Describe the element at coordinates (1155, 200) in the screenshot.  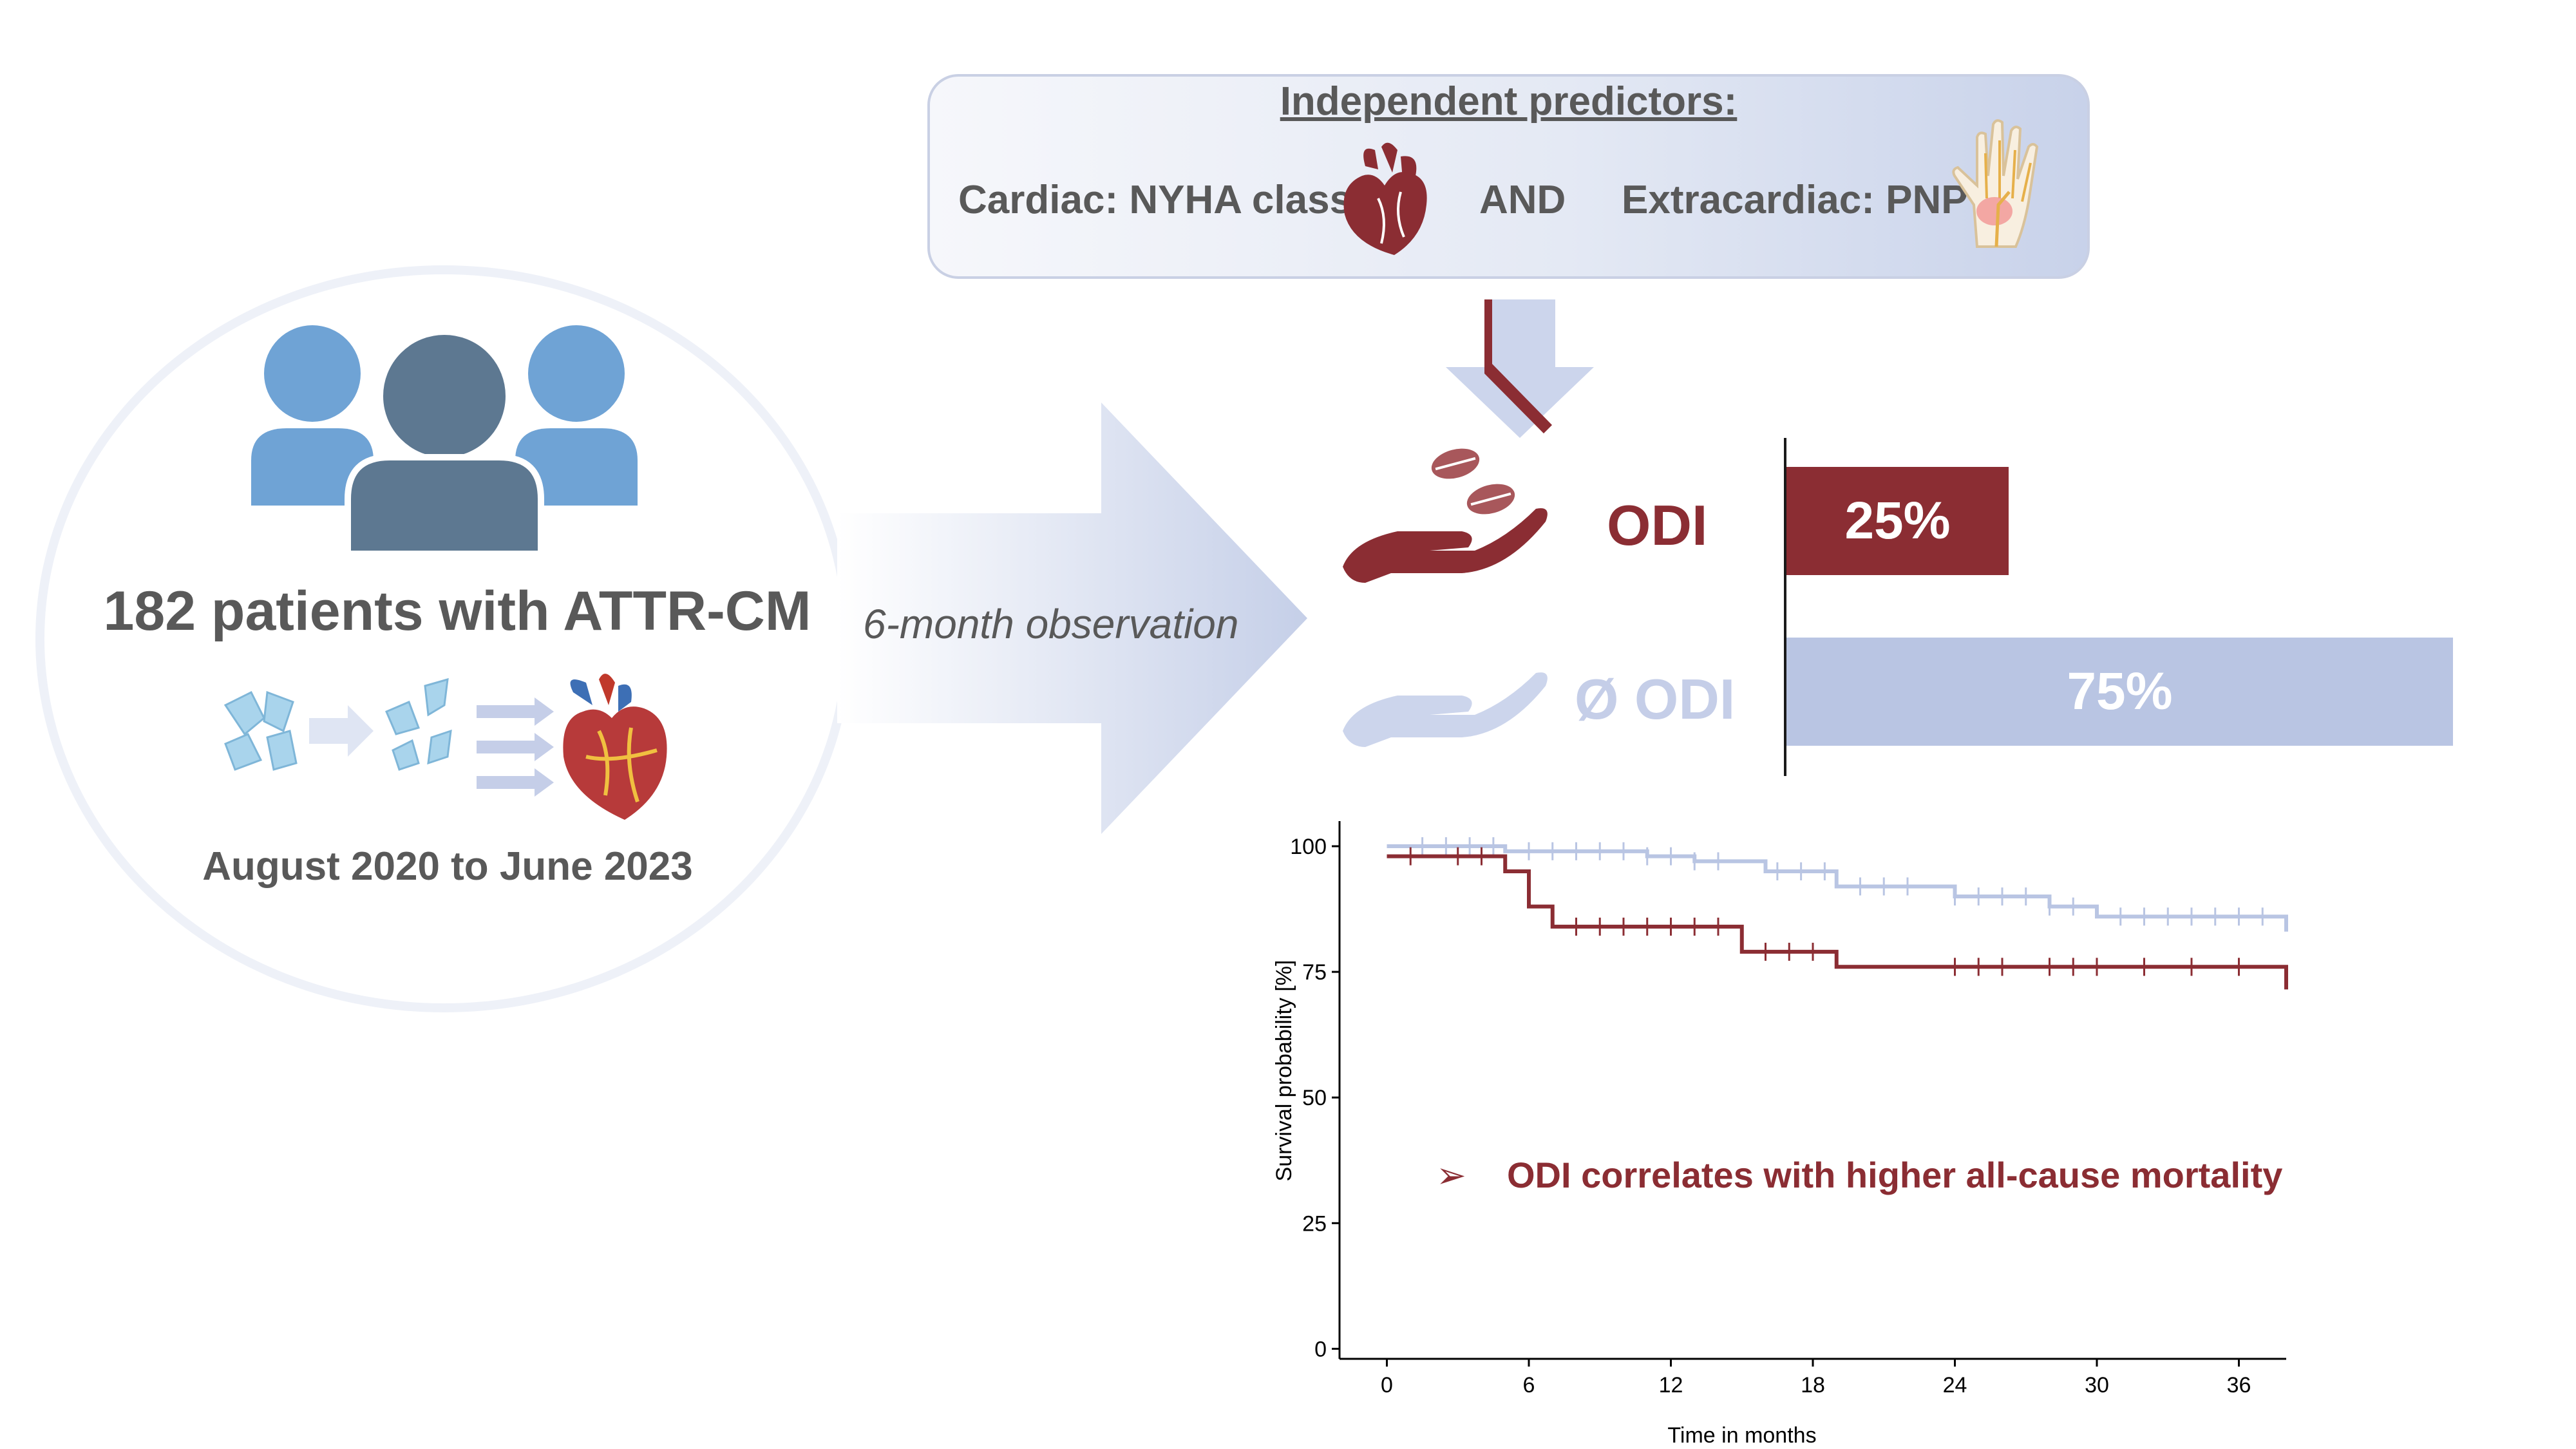
I see `cardiac-predictor: Cardiac: NYHA class` at that location.